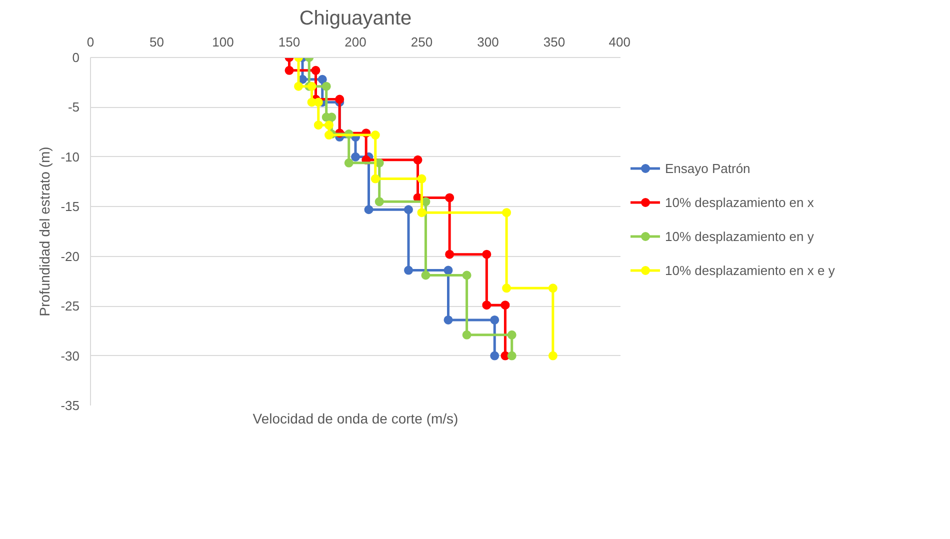 This screenshot has width=950, height=539. Describe the element at coordinates (44, 231) in the screenshot. I see `y-axis-title: Profundidad del estrato (m)` at that location.